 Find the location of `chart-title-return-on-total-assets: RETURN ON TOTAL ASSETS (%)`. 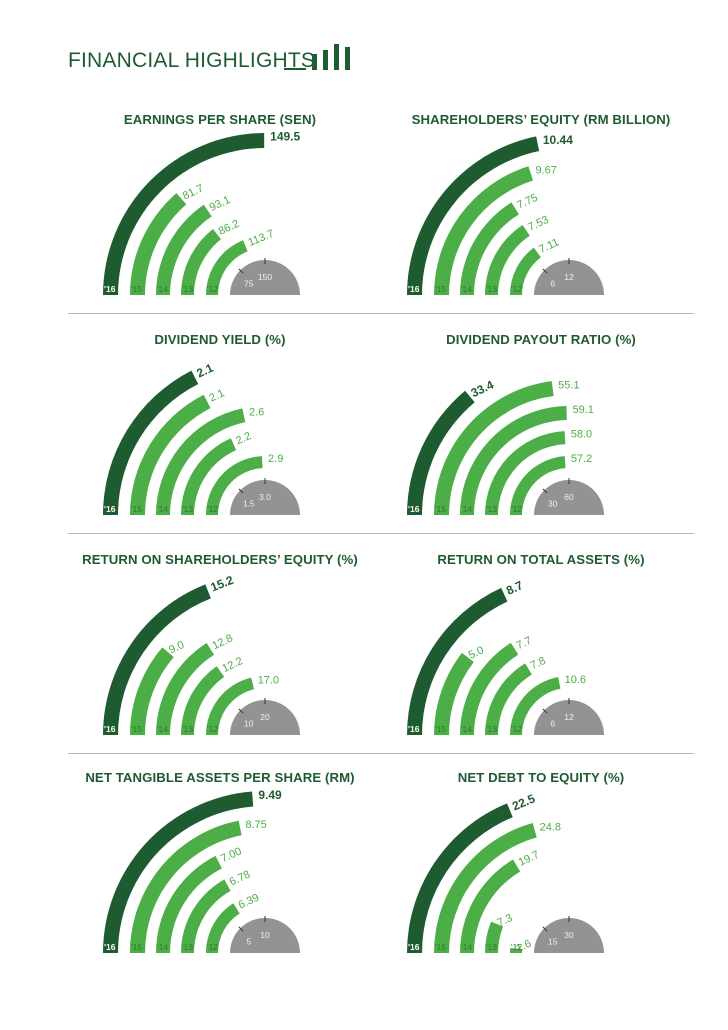

chart-title-return-on-total-assets: RETURN ON TOTAL ASSETS (%) is located at coordinates (541, 559).